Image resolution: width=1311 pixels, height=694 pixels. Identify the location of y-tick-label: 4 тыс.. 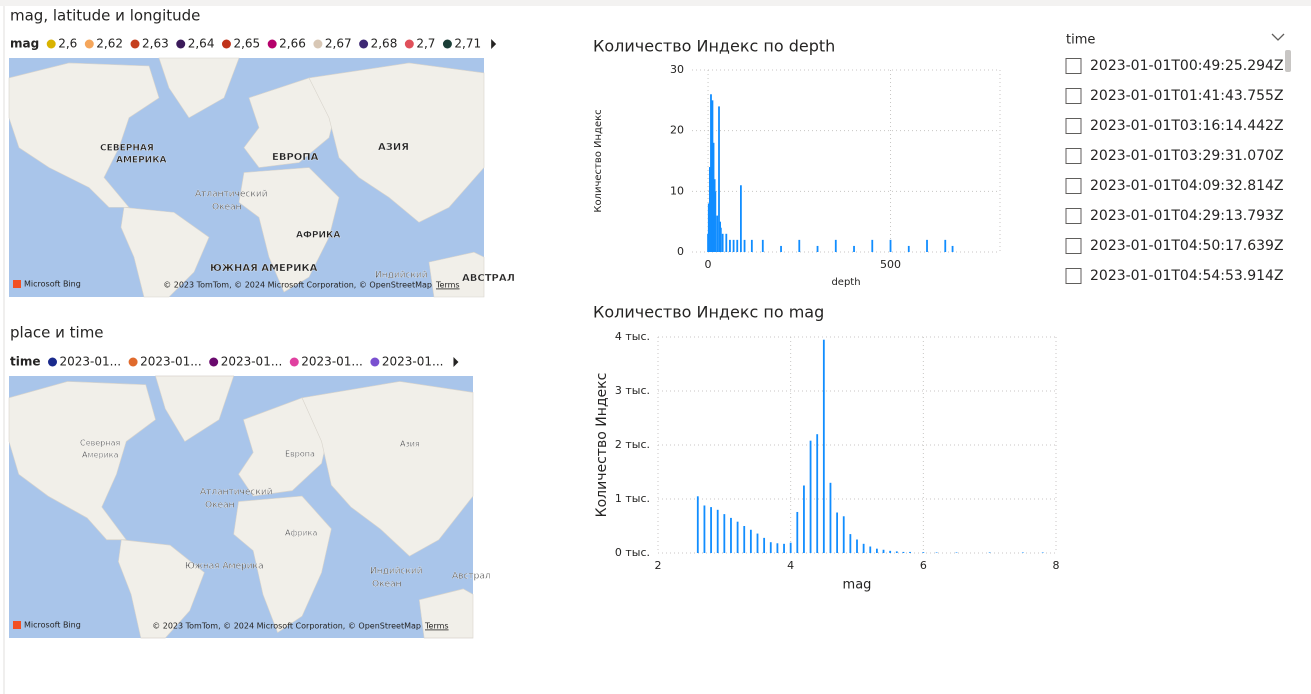
(632, 336).